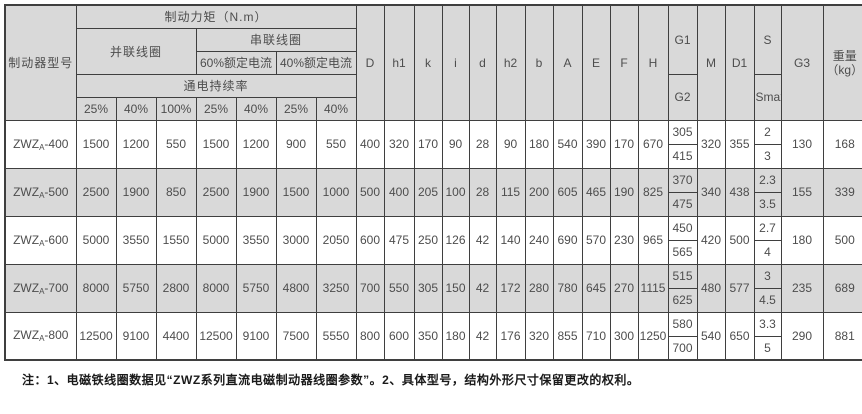 Image resolution: width=862 pixels, height=414 pixels. I want to click on dim-value: 170, so click(428, 144).